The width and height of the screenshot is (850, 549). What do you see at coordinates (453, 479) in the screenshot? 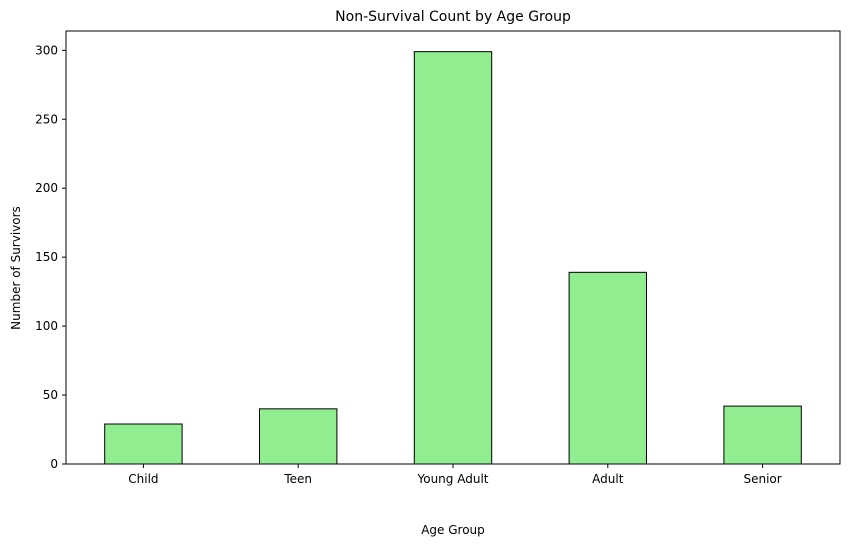
I see `x-tick-label: Young Adult` at bounding box center [453, 479].